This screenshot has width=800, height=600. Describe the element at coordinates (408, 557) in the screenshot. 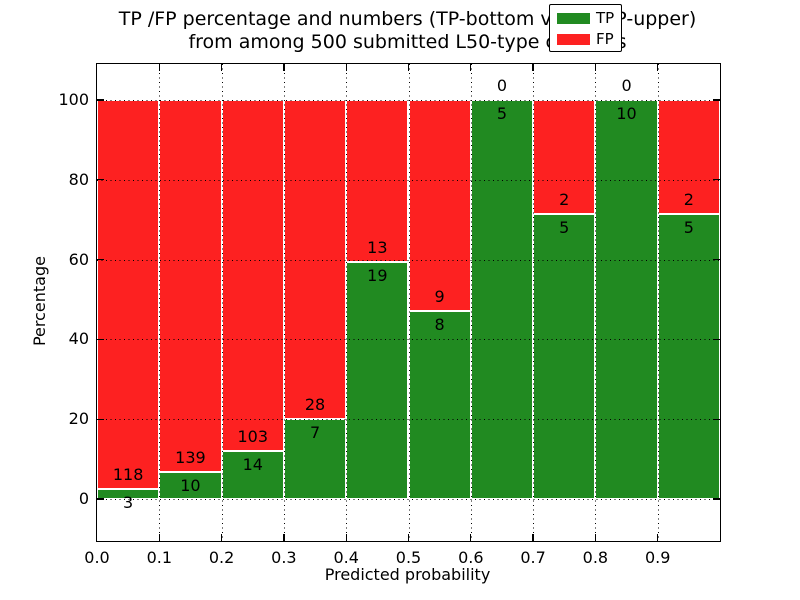

I see `x-tick-label: 0.5` at that location.